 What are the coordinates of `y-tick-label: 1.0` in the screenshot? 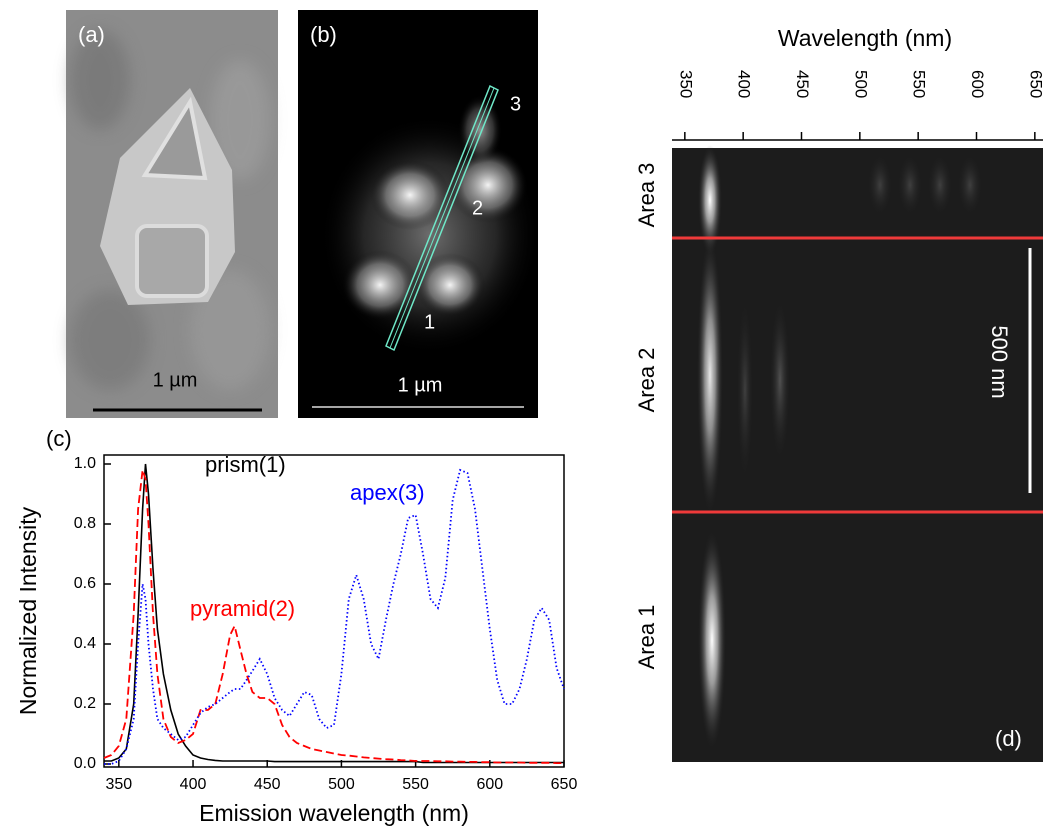 It's located at (85, 463).